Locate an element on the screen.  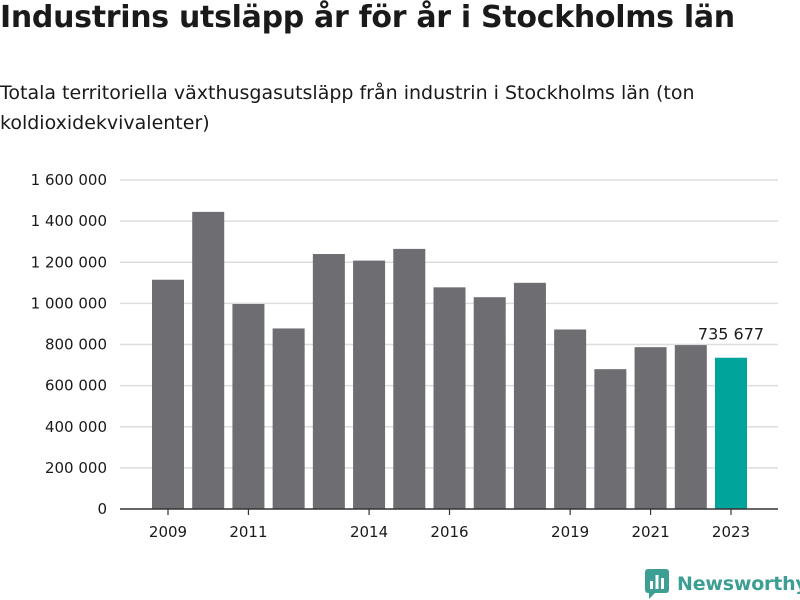
x-tick-label: 2011 is located at coordinates (248, 532).